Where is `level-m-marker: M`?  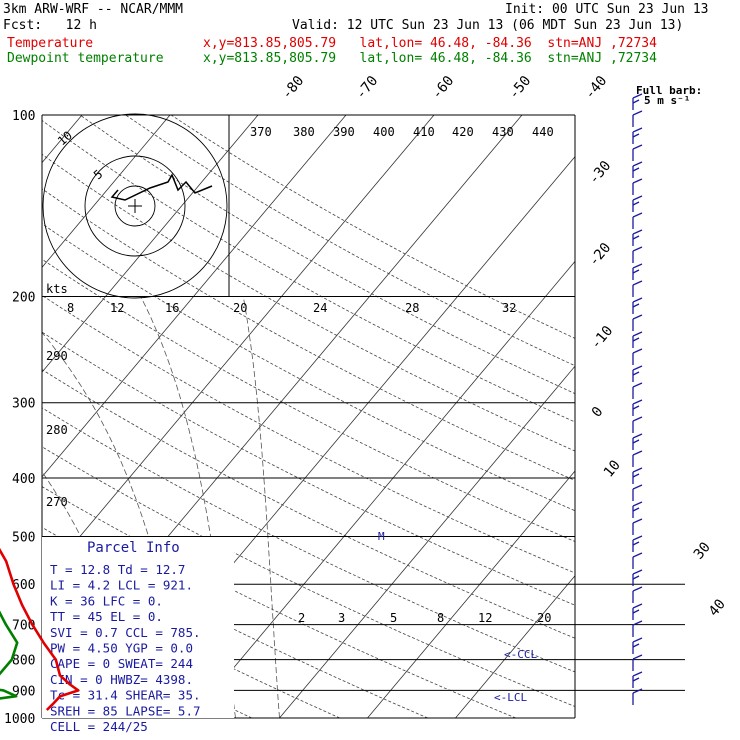 level-m-marker: M is located at coordinates (381, 536).